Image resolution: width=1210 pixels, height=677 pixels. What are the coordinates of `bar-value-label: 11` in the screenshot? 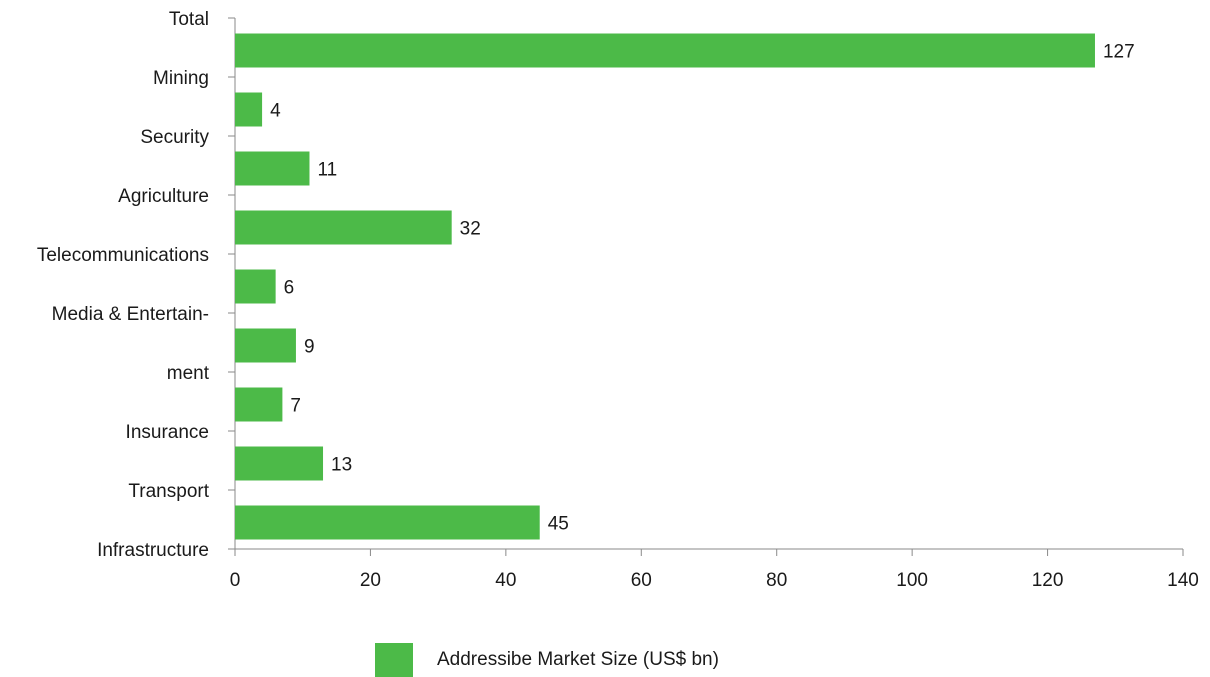 It's located at (327, 170).